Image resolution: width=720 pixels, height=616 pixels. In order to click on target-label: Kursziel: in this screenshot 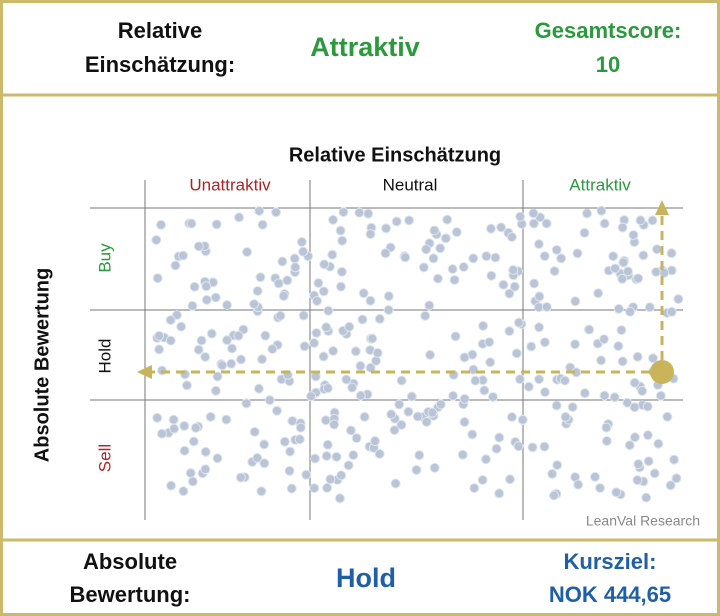, I will do `click(610, 561)`.